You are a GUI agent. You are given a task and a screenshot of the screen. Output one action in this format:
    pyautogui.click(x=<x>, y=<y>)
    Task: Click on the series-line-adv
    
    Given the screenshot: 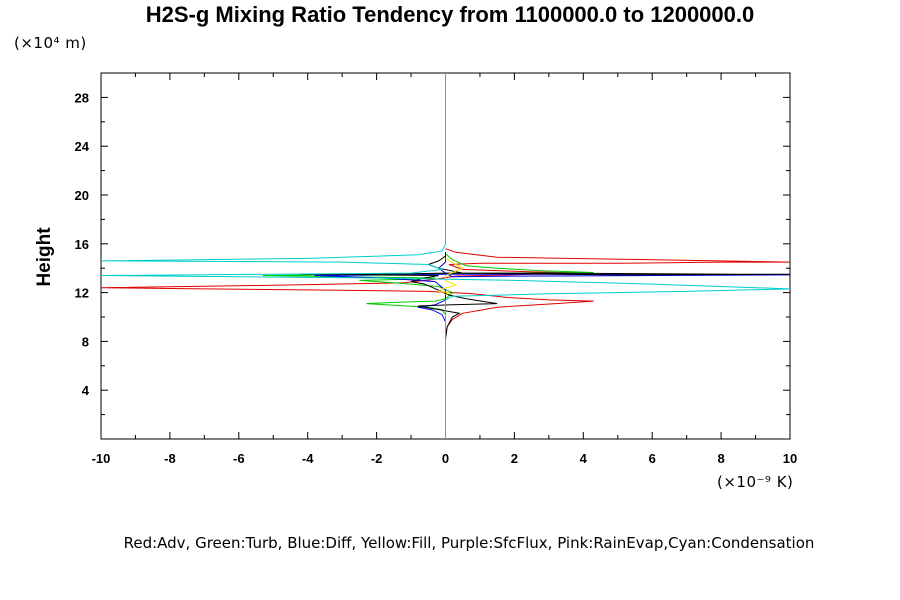 What is the action you would take?
    pyautogui.click(x=445, y=291)
    